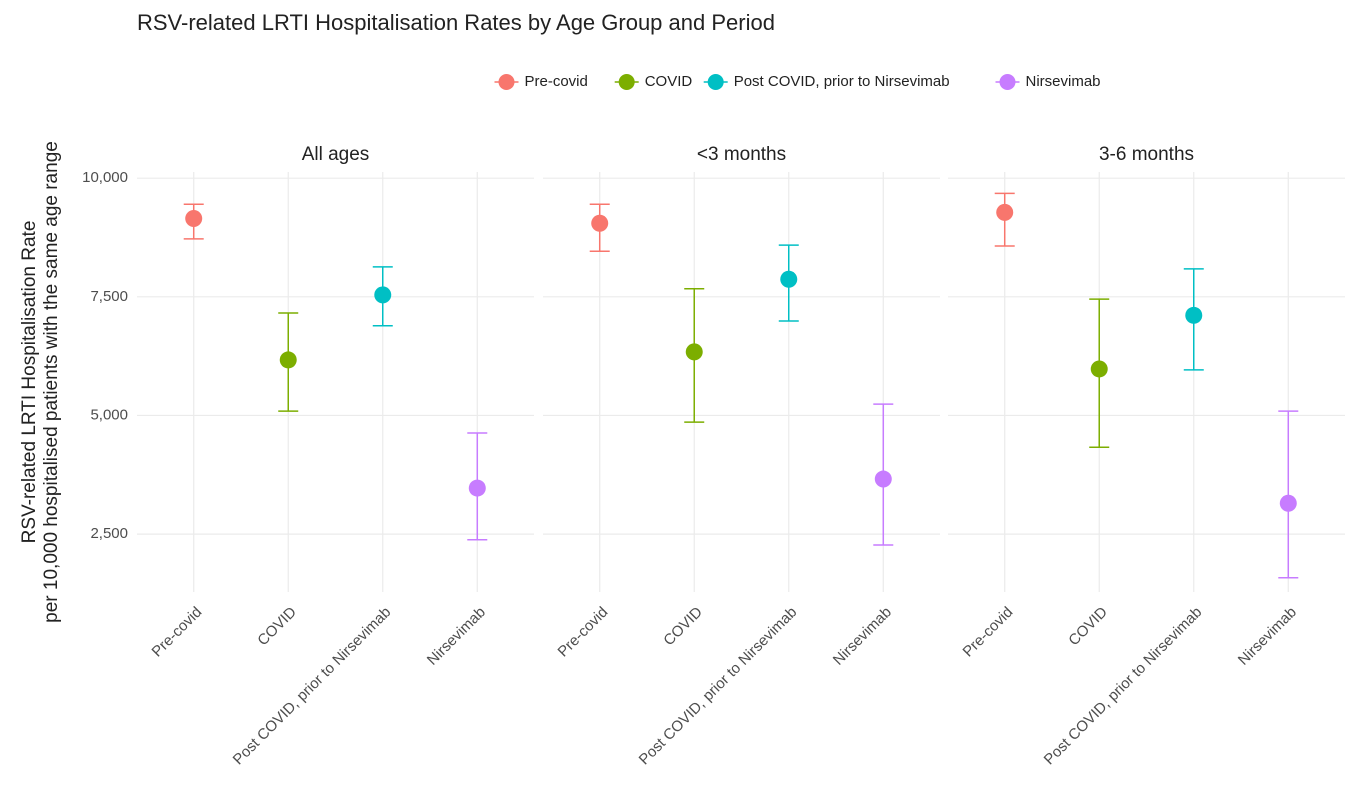 The width and height of the screenshot is (1347, 810). What do you see at coordinates (109, 533) in the screenshot?
I see `y-tick-label: 2,500` at bounding box center [109, 533].